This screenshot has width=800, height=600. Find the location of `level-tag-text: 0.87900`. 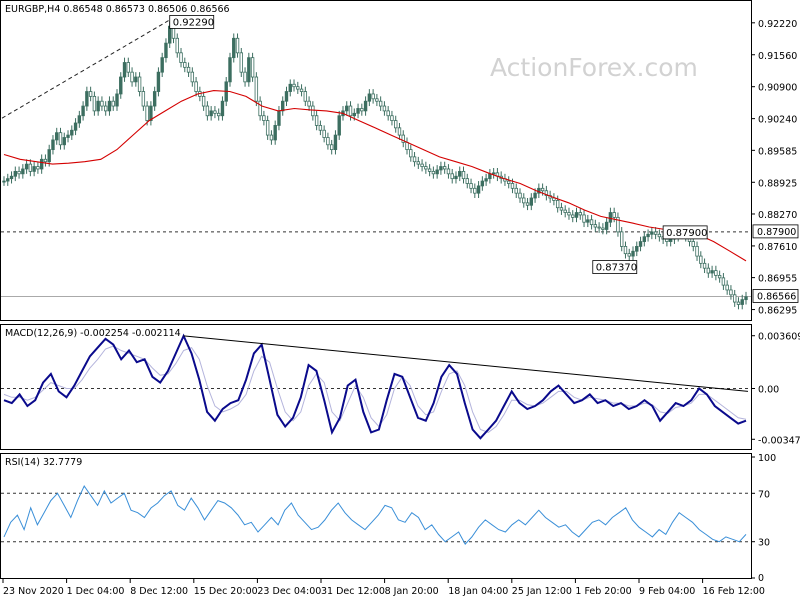

level-tag-text: 0.87900 is located at coordinates (776, 232).